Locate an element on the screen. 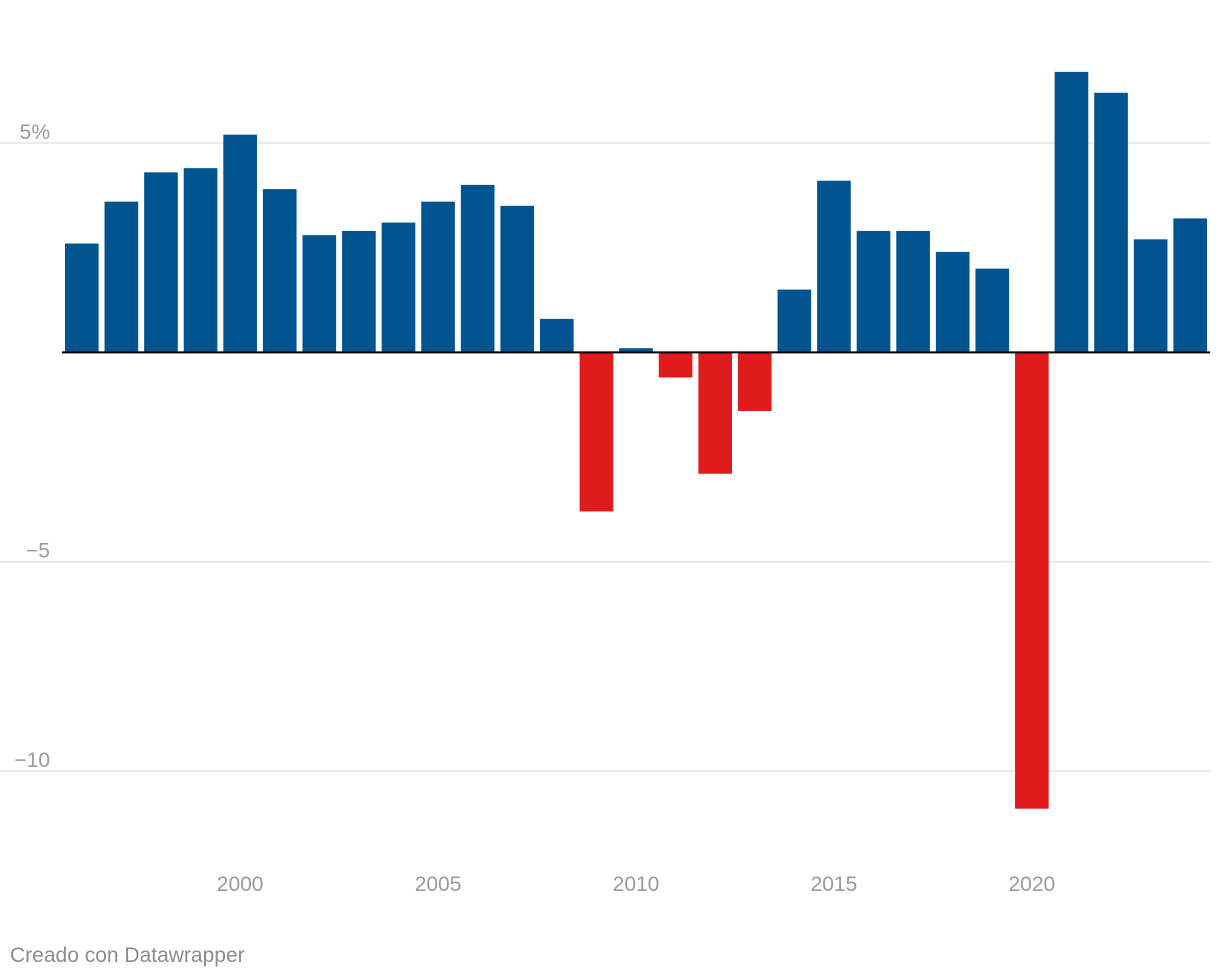 This screenshot has width=1220, height=980. bar-2010 is located at coordinates (636, 350).